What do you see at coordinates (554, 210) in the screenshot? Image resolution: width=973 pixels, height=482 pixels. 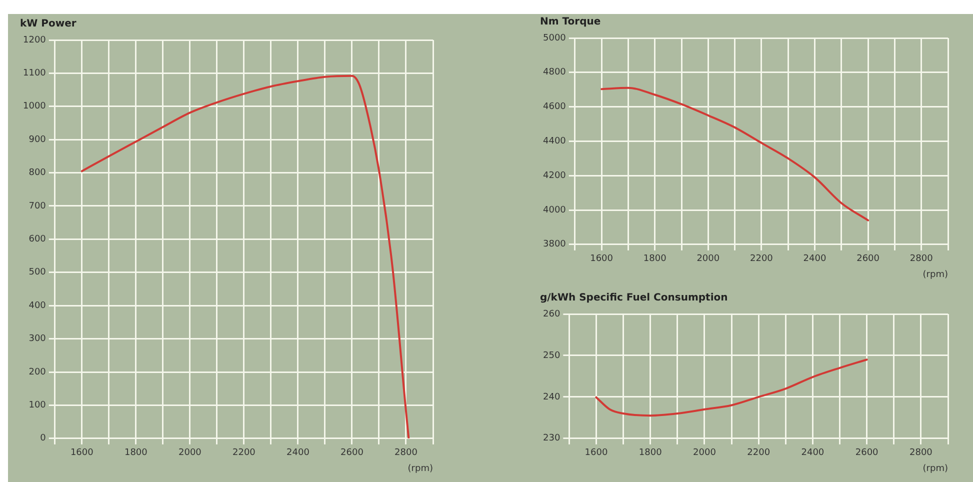 I see `y-tick-label: 4000` at bounding box center [554, 210].